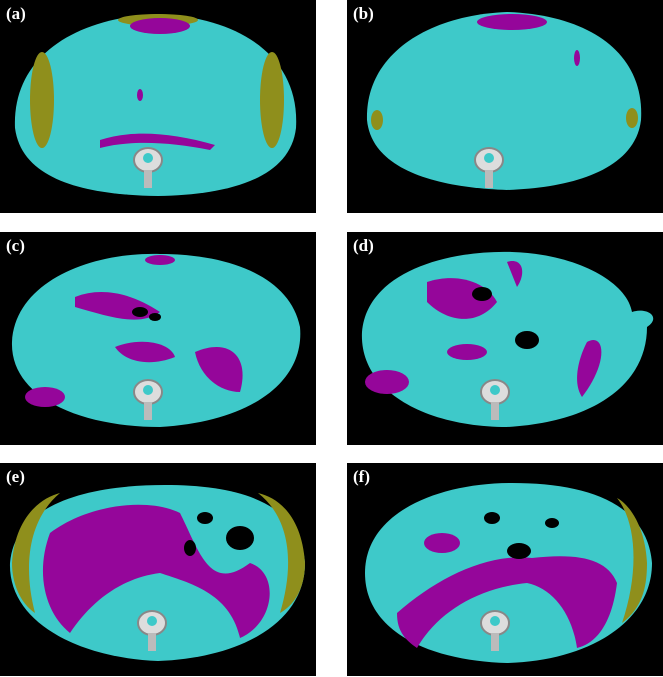 This screenshot has height=677, width=663. I want to click on ct-panel: (b), so click(505, 106).